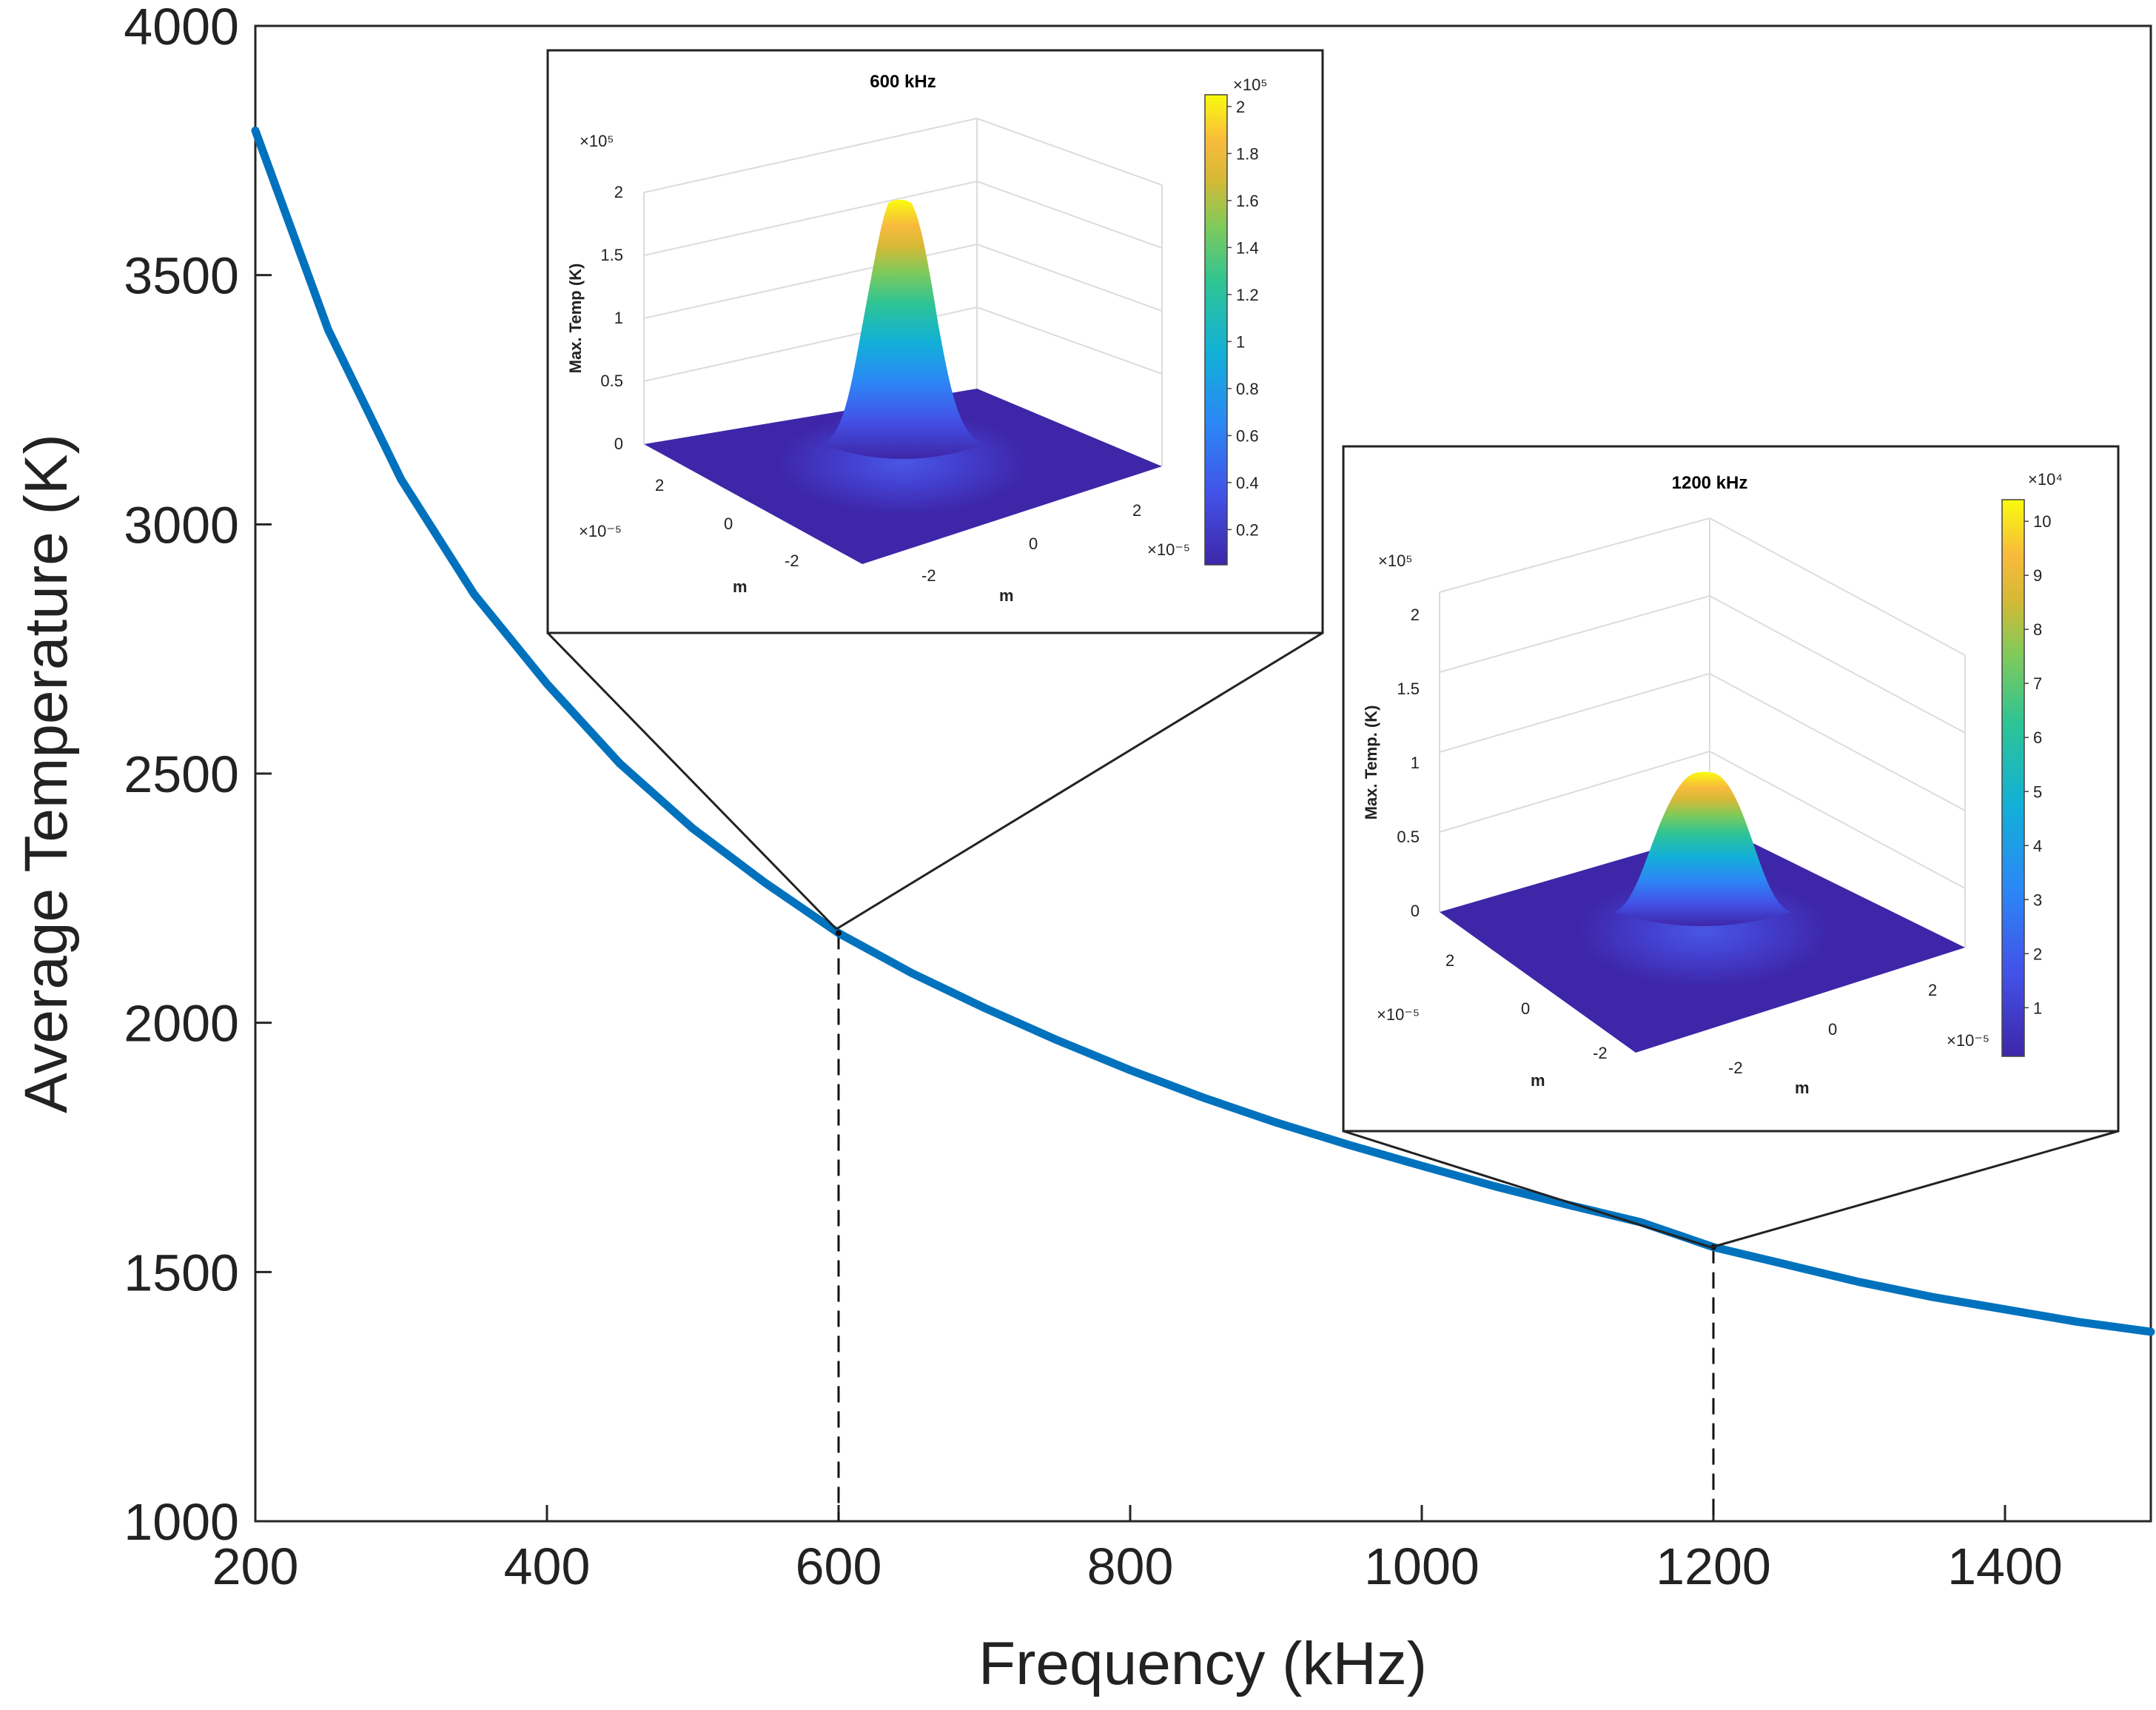 The width and height of the screenshot is (2156, 1710). I want to click on inset-600khz-ztick: 1, so click(618, 318).